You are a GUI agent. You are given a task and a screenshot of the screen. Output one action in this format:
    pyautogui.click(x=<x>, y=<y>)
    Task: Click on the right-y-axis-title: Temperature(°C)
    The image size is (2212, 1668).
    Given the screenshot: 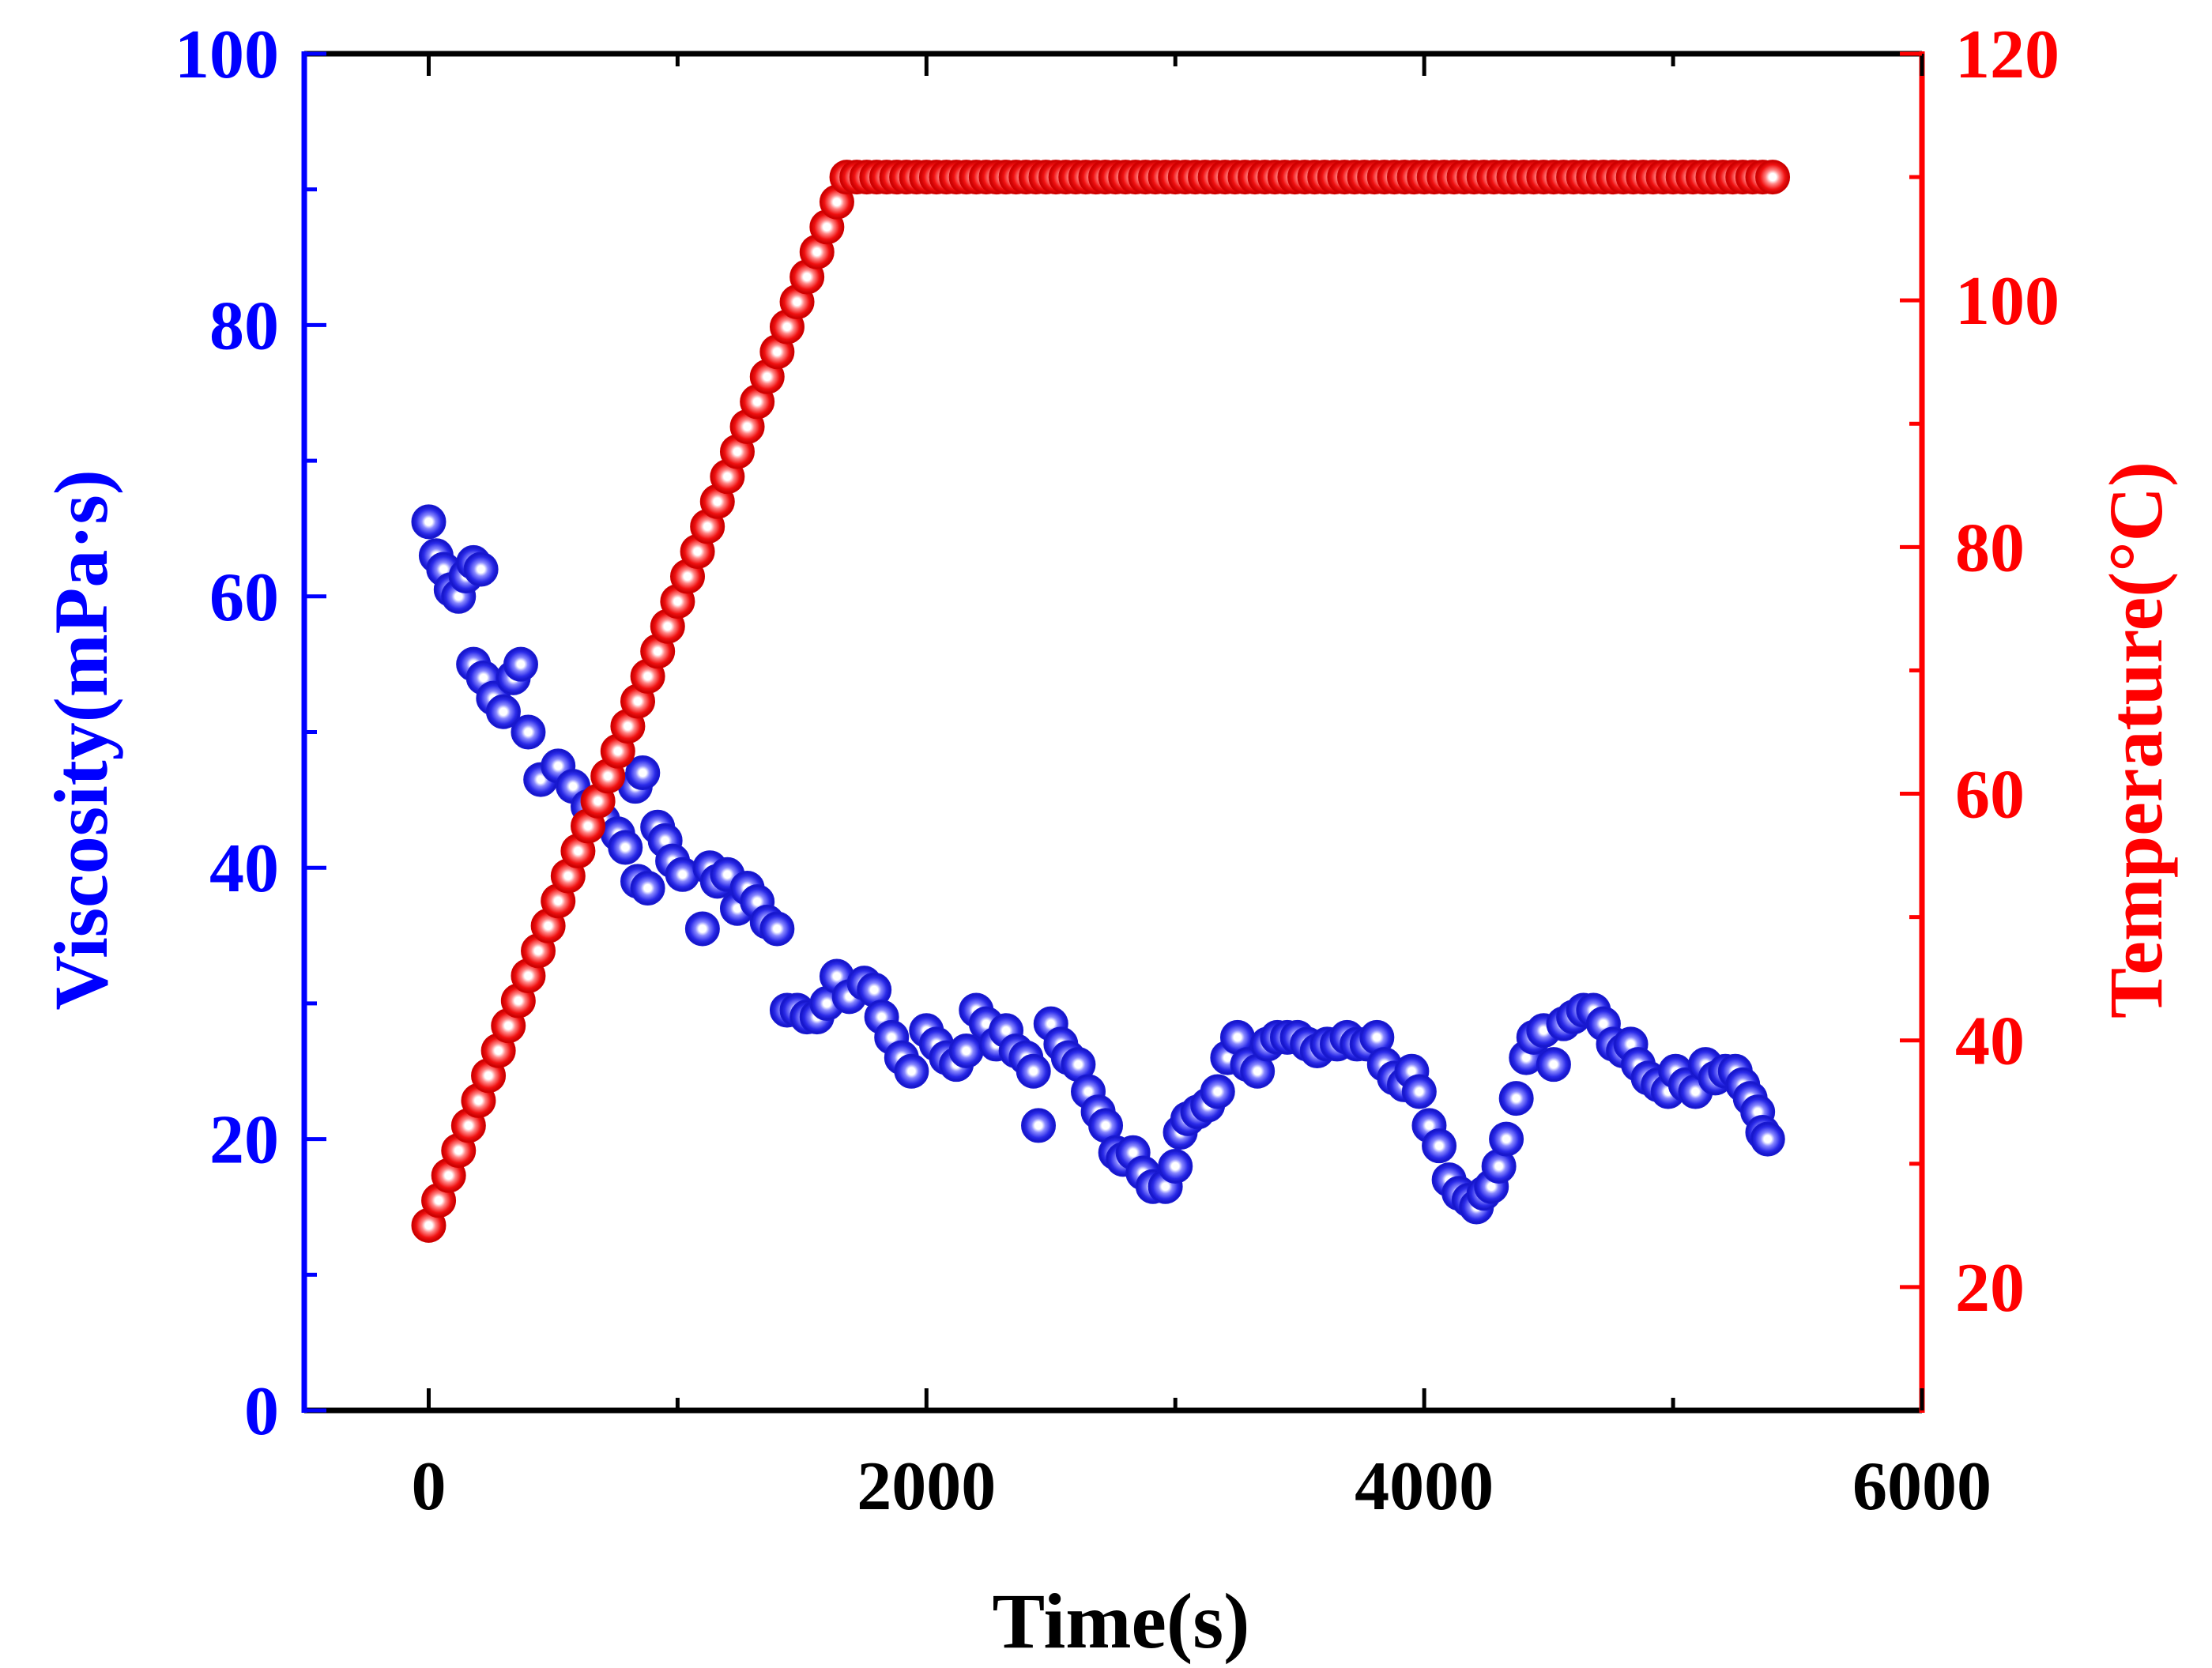 What is the action you would take?
    pyautogui.click(x=2135, y=739)
    